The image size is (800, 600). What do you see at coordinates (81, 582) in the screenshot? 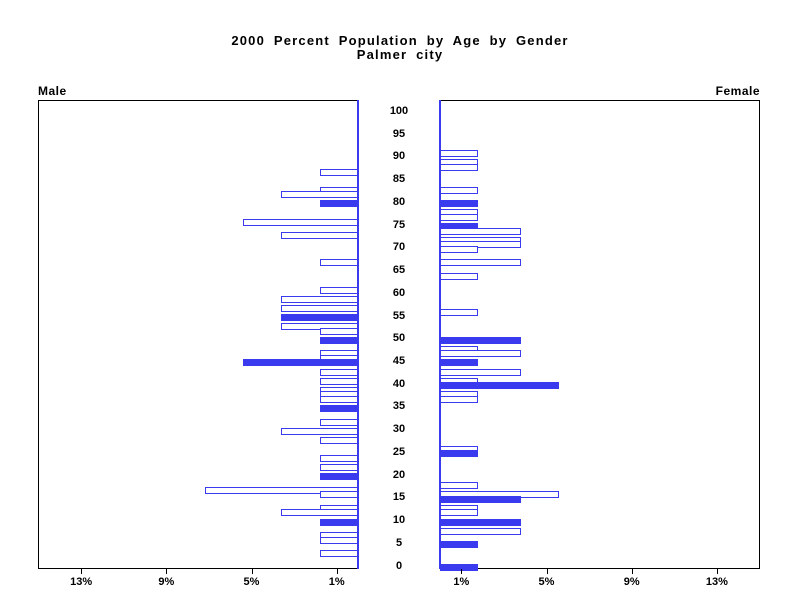
I see `male-x-tick-label-13%: 13%` at bounding box center [81, 582].